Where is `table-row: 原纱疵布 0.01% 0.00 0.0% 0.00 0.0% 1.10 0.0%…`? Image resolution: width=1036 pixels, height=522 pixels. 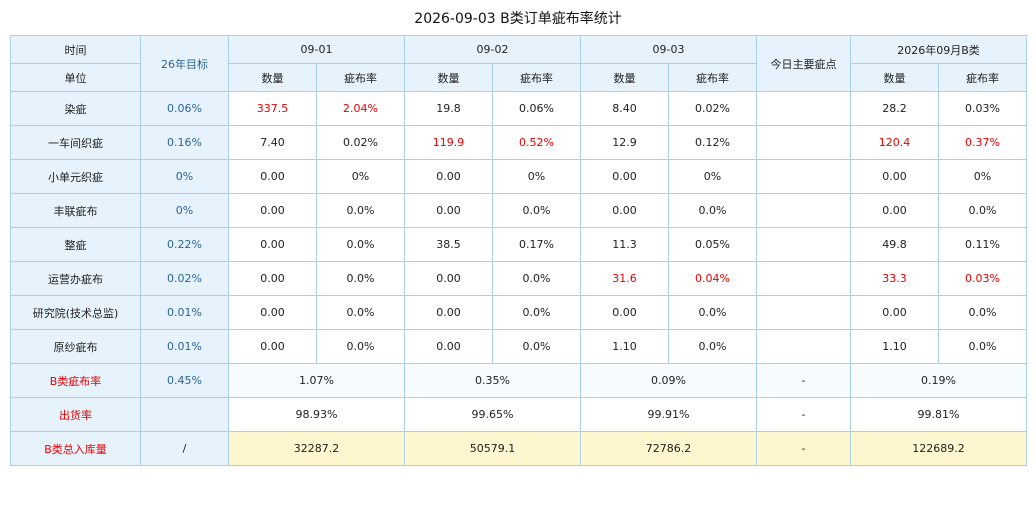 table-row: 原纱疵布 0.01% 0.00 0.0% 0.00 0.0% 1.10 0.0%… is located at coordinates (519, 346).